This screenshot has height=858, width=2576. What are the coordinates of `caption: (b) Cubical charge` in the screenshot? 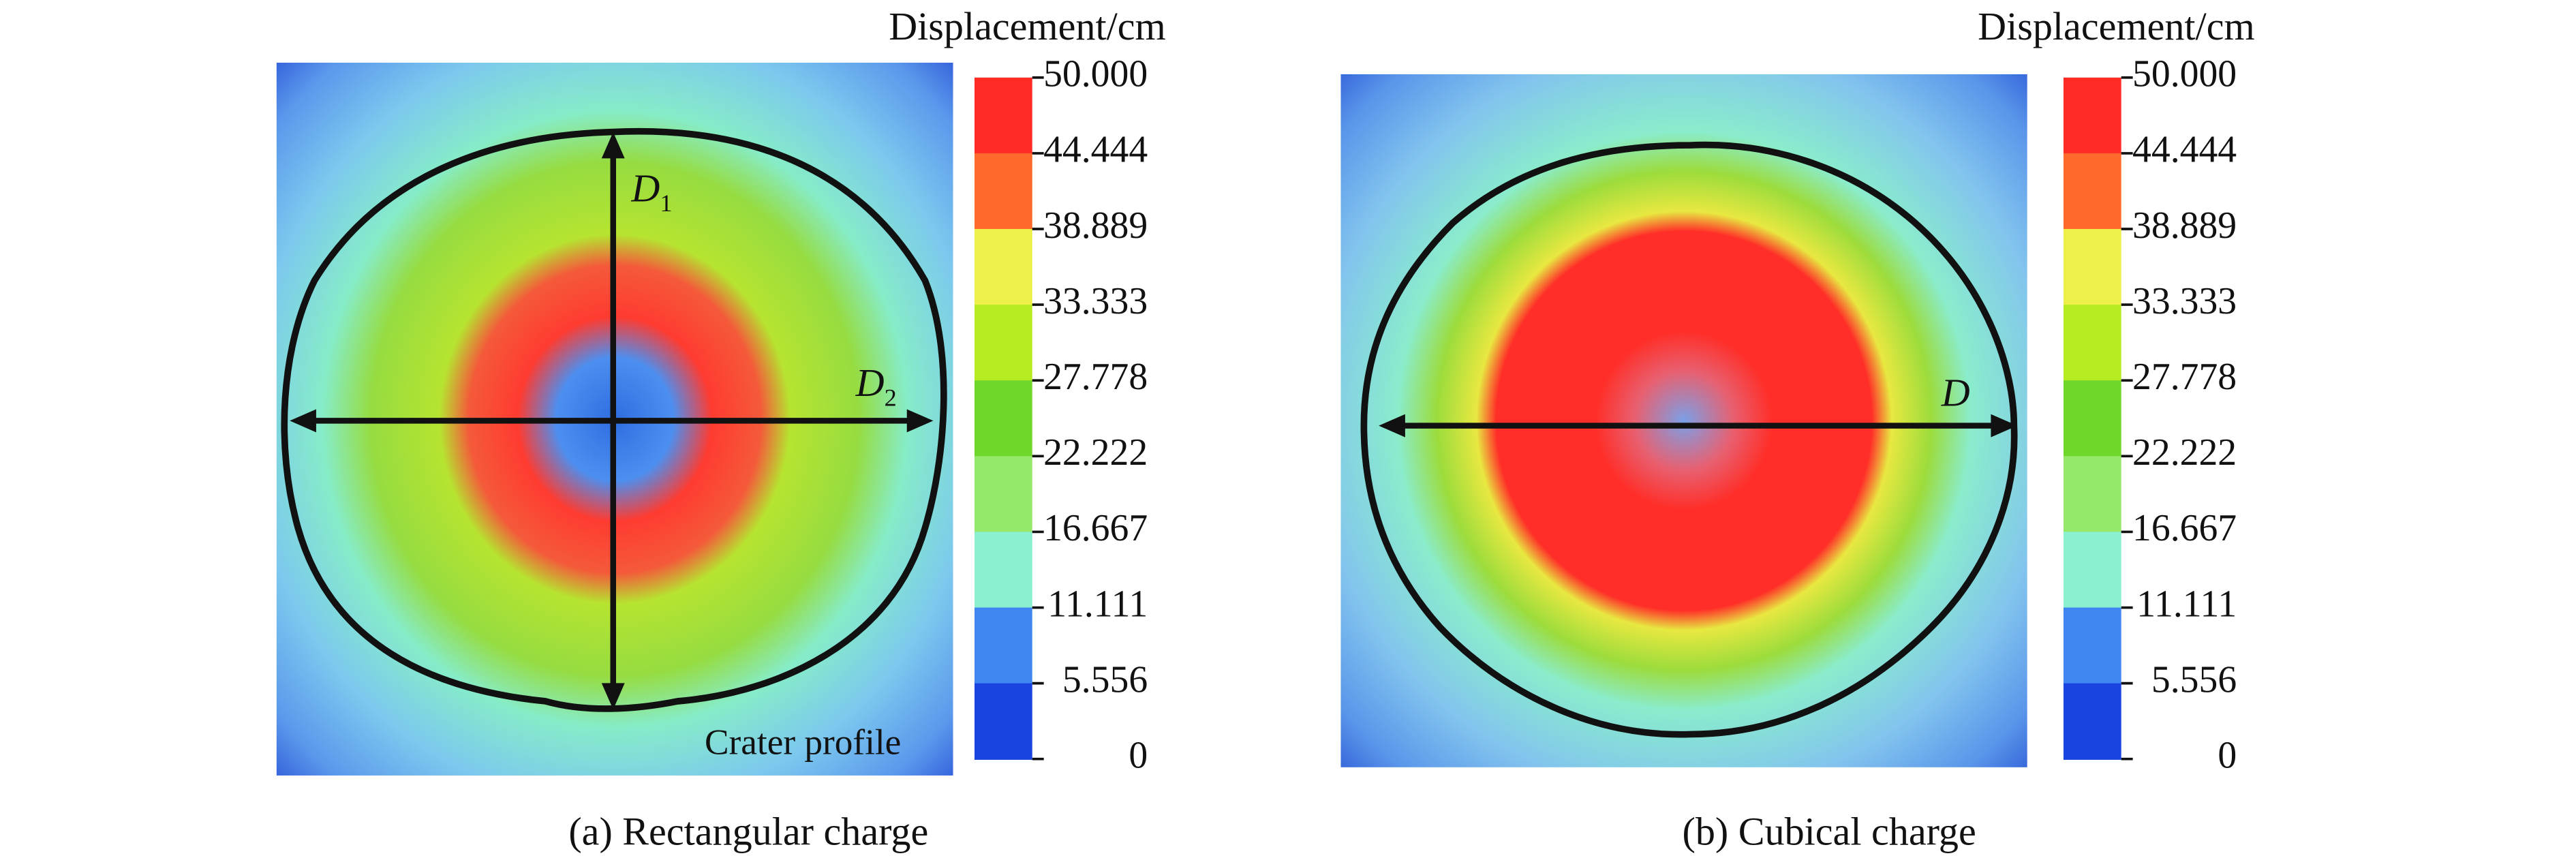 It's located at (1829, 832).